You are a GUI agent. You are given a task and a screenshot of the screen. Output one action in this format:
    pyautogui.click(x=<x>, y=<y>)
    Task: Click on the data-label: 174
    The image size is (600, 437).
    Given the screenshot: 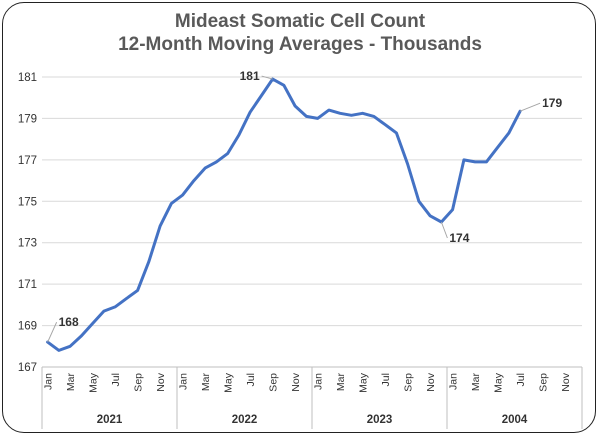 What is the action you would take?
    pyautogui.click(x=459, y=238)
    